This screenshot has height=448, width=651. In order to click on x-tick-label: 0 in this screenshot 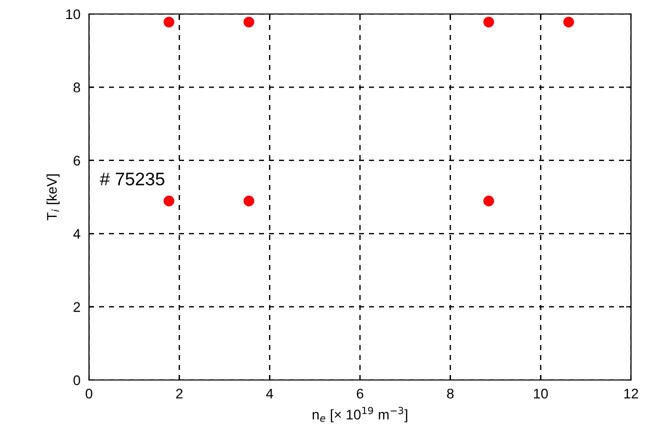, I will do `click(89, 393)`.